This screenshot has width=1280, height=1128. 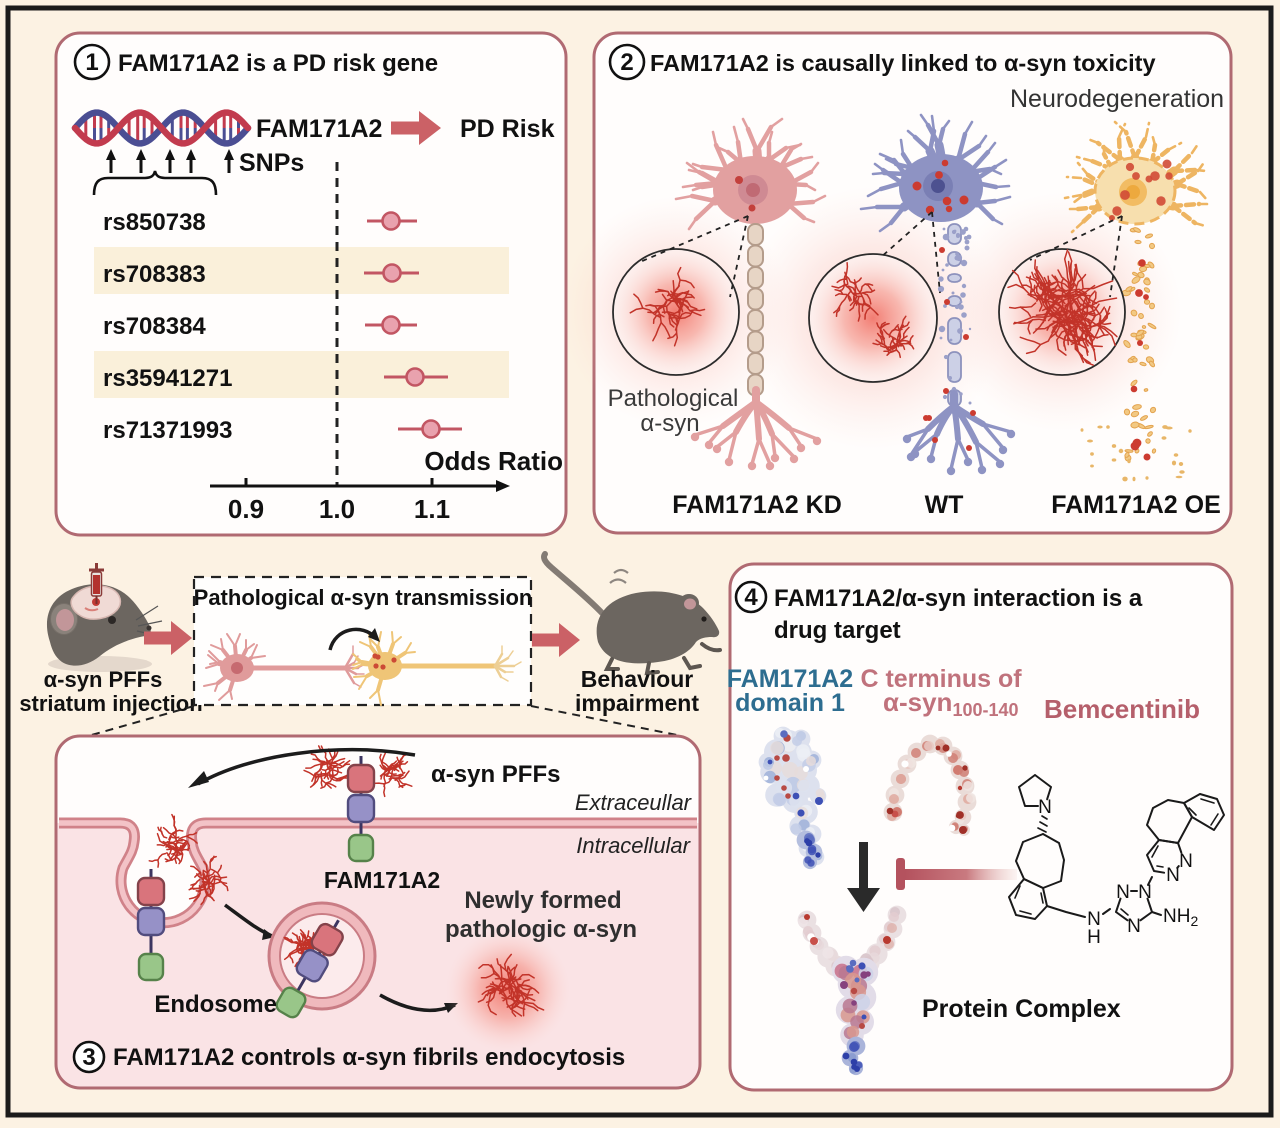 I want to click on svg-text: impairment, so click(x=637, y=703).